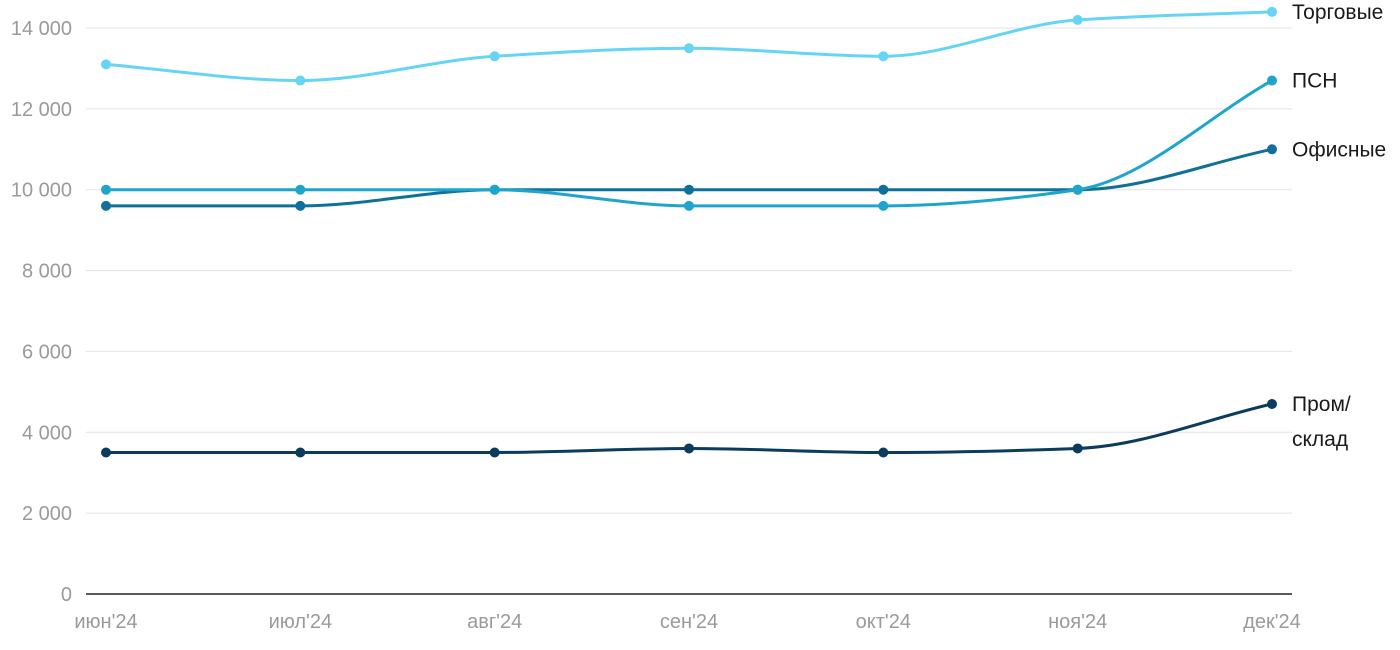  I want to click on series-labels: Торговые ПСН Офисные Пром/склад, so click(1339, 226).